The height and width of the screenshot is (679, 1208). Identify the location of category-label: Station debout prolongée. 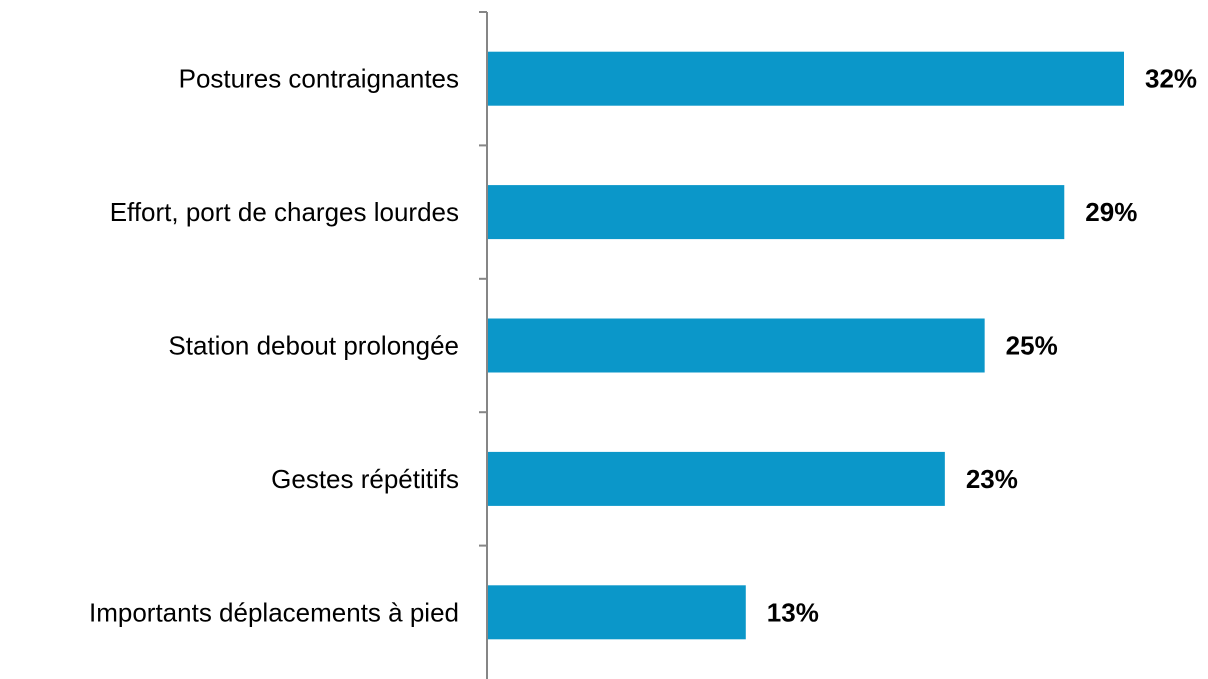
(313, 346).